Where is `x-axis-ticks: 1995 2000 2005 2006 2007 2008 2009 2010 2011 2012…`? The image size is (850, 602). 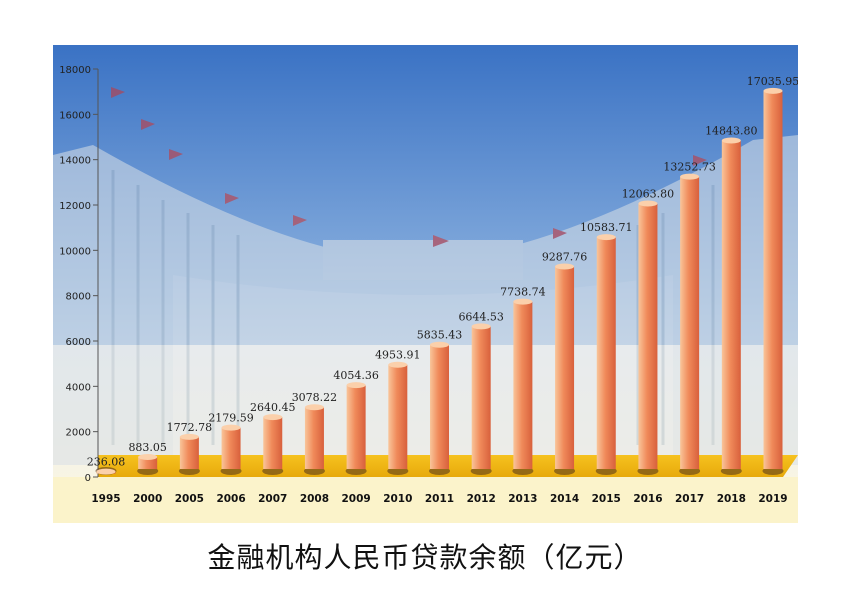
x-axis-ticks: 1995 2000 2005 2006 2007 2008 2009 2010 2011 2012… is located at coordinates (439, 499).